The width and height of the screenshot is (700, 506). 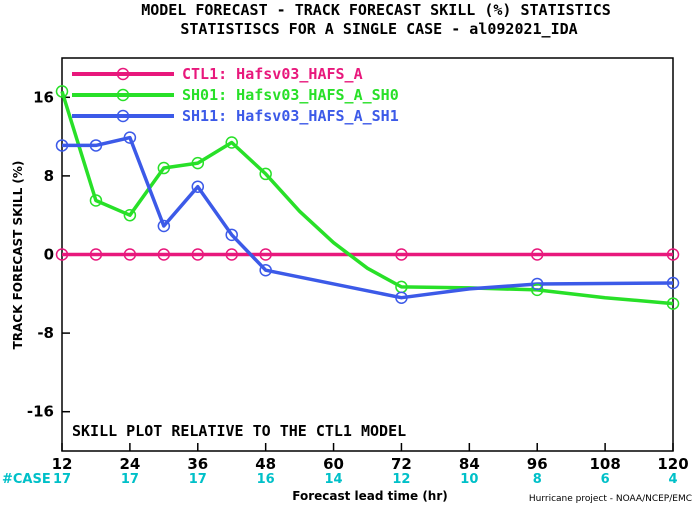 I want to click on x-ticks: 12 24 36 48 60 72 84 96 108 120, so click(x=370, y=458).